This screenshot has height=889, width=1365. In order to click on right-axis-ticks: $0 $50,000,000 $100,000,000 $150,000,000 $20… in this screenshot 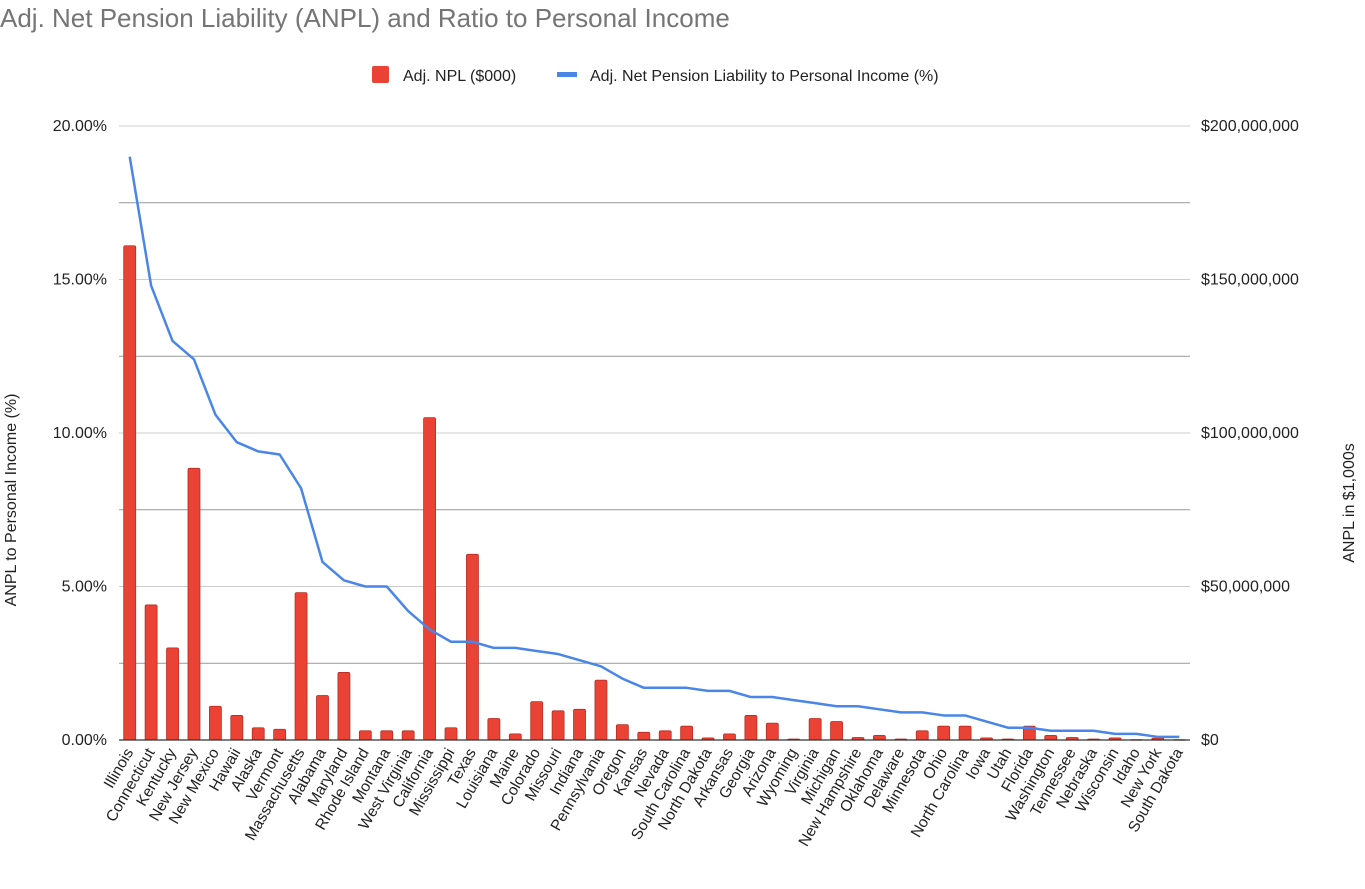, I will do `click(1250, 433)`.